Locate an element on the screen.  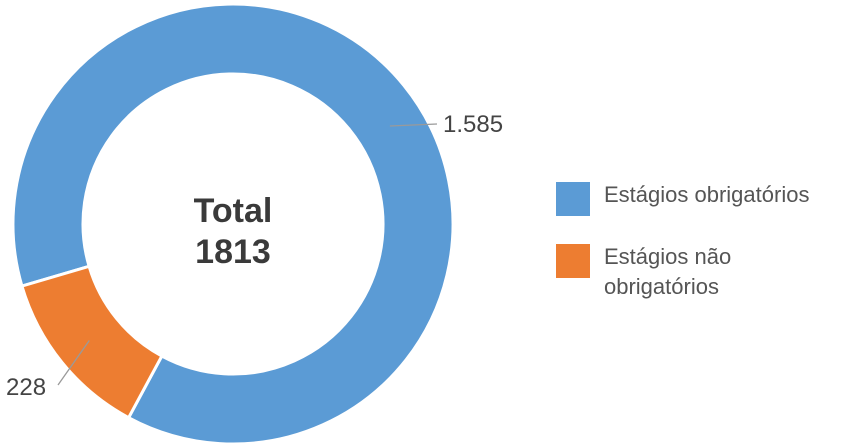
legend-item-nao-obrigatorios: Estágios não obrigatórios is located at coordinates (708, 272).